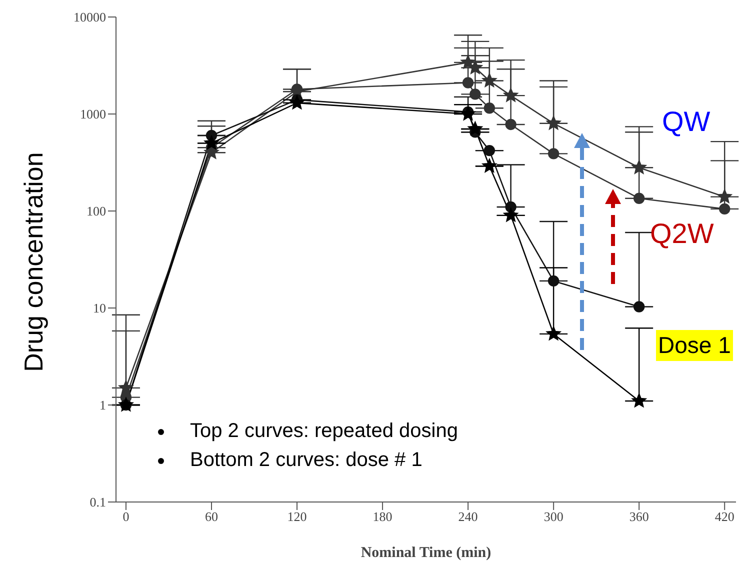 Image resolution: width=744 pixels, height=569 pixels. Describe the element at coordinates (211, 516) in the screenshot. I see `x-tick-label: 60` at that location.